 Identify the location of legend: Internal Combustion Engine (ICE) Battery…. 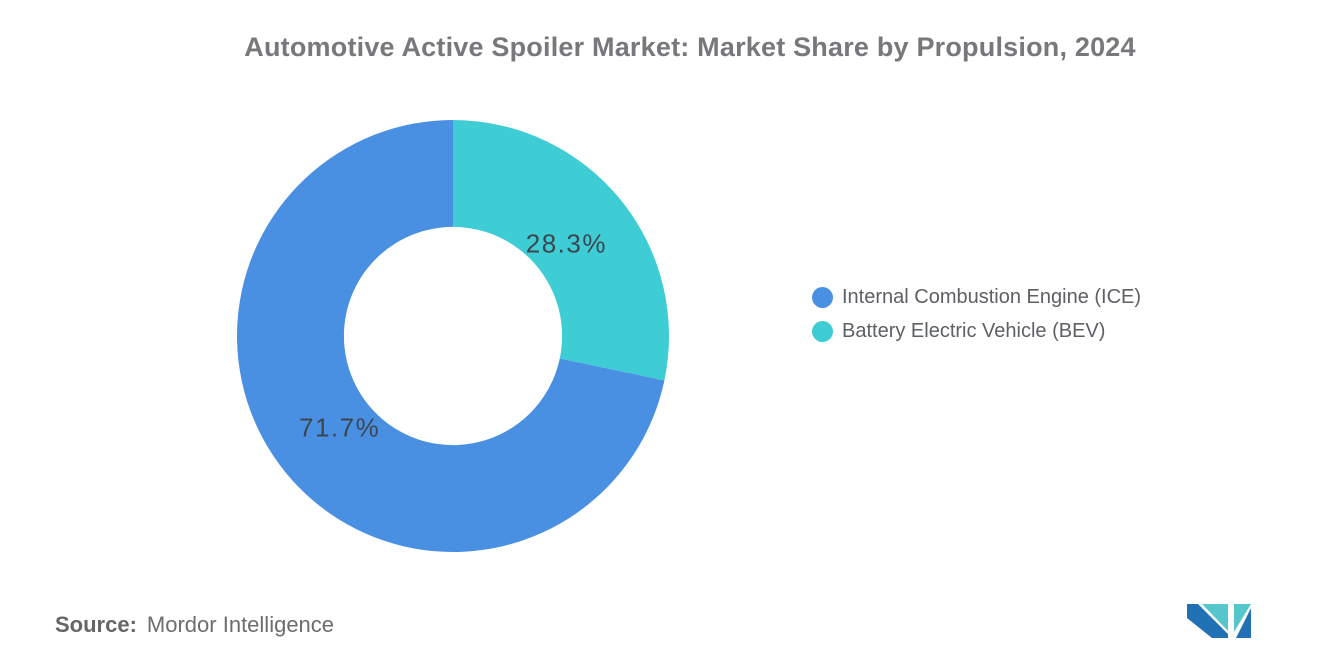
(976, 320).